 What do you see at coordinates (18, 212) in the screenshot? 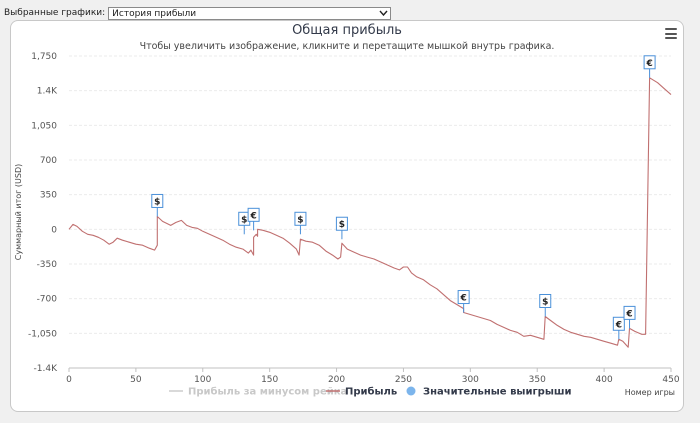
I see `y-axis-title: Суммарный итог (USD)` at bounding box center [18, 212].